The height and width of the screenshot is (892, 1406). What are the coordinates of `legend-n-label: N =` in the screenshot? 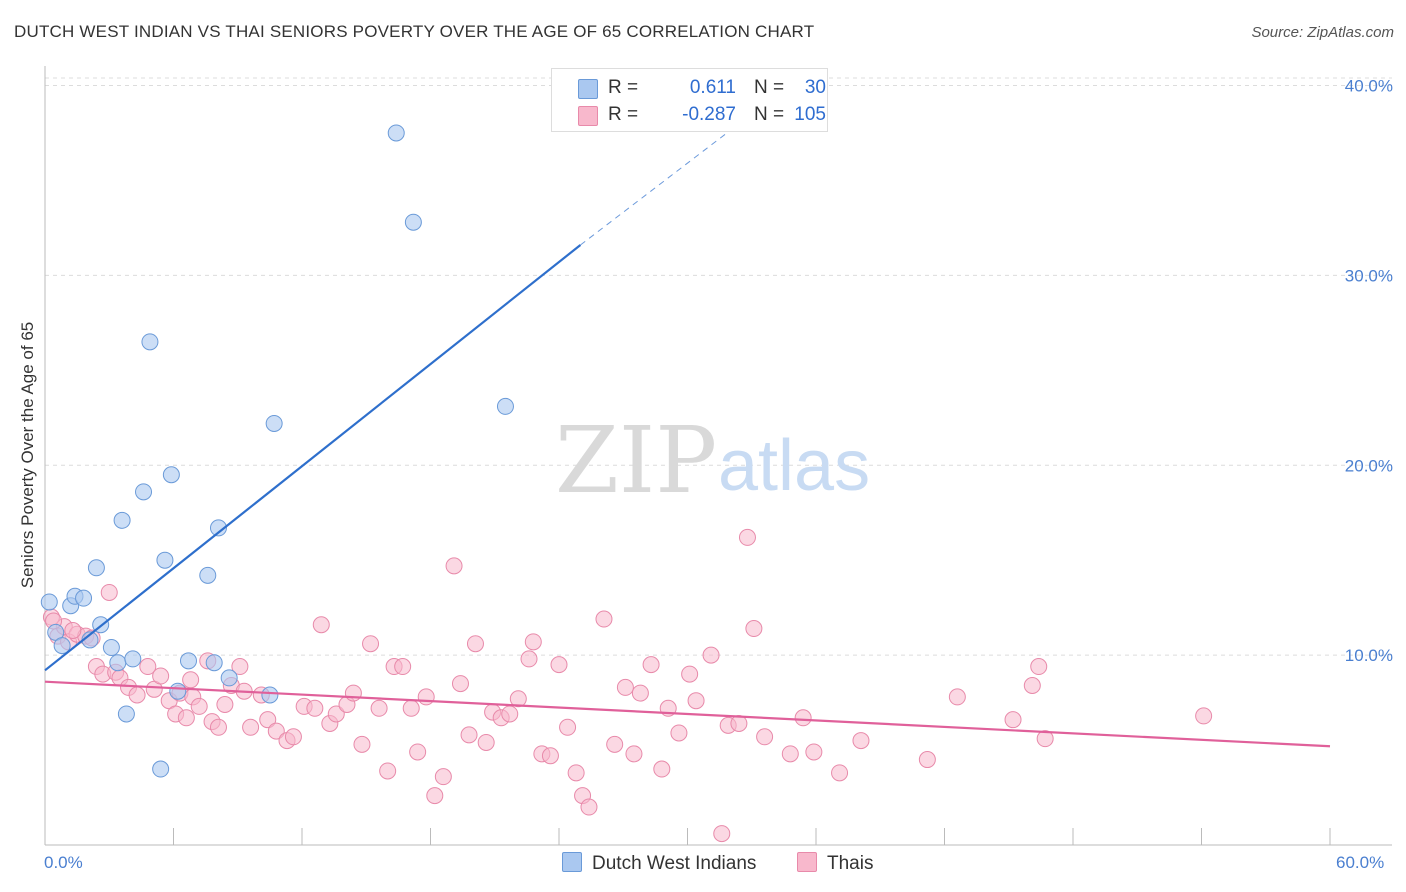 It's located at (769, 114).